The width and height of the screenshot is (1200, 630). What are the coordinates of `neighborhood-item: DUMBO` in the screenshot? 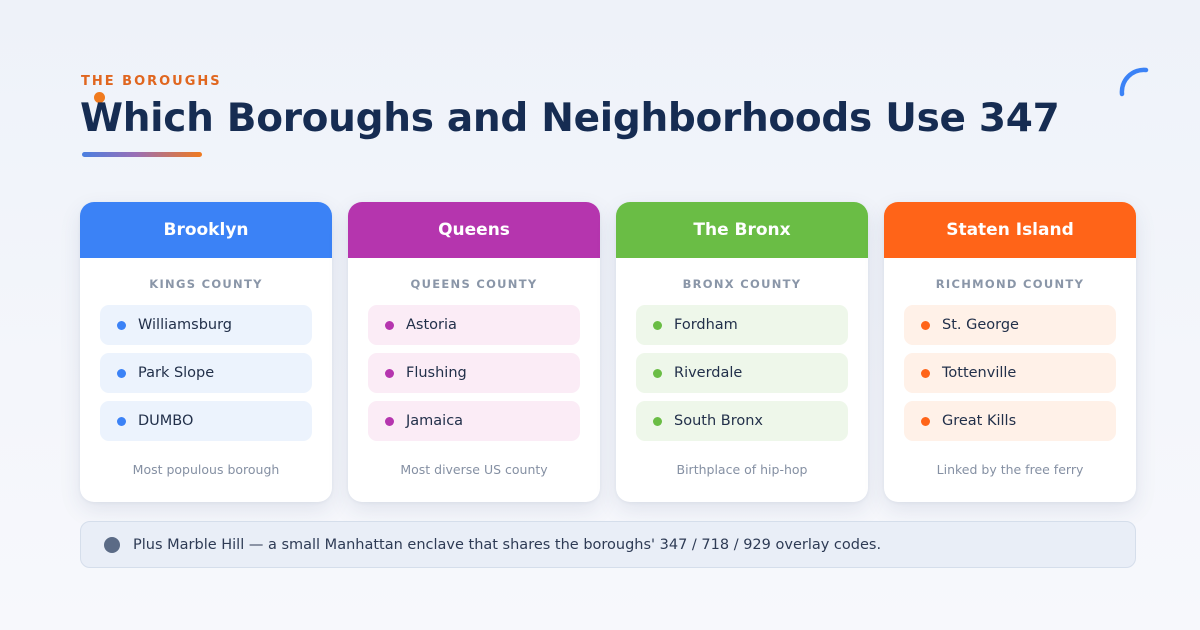 It's located at (206, 421).